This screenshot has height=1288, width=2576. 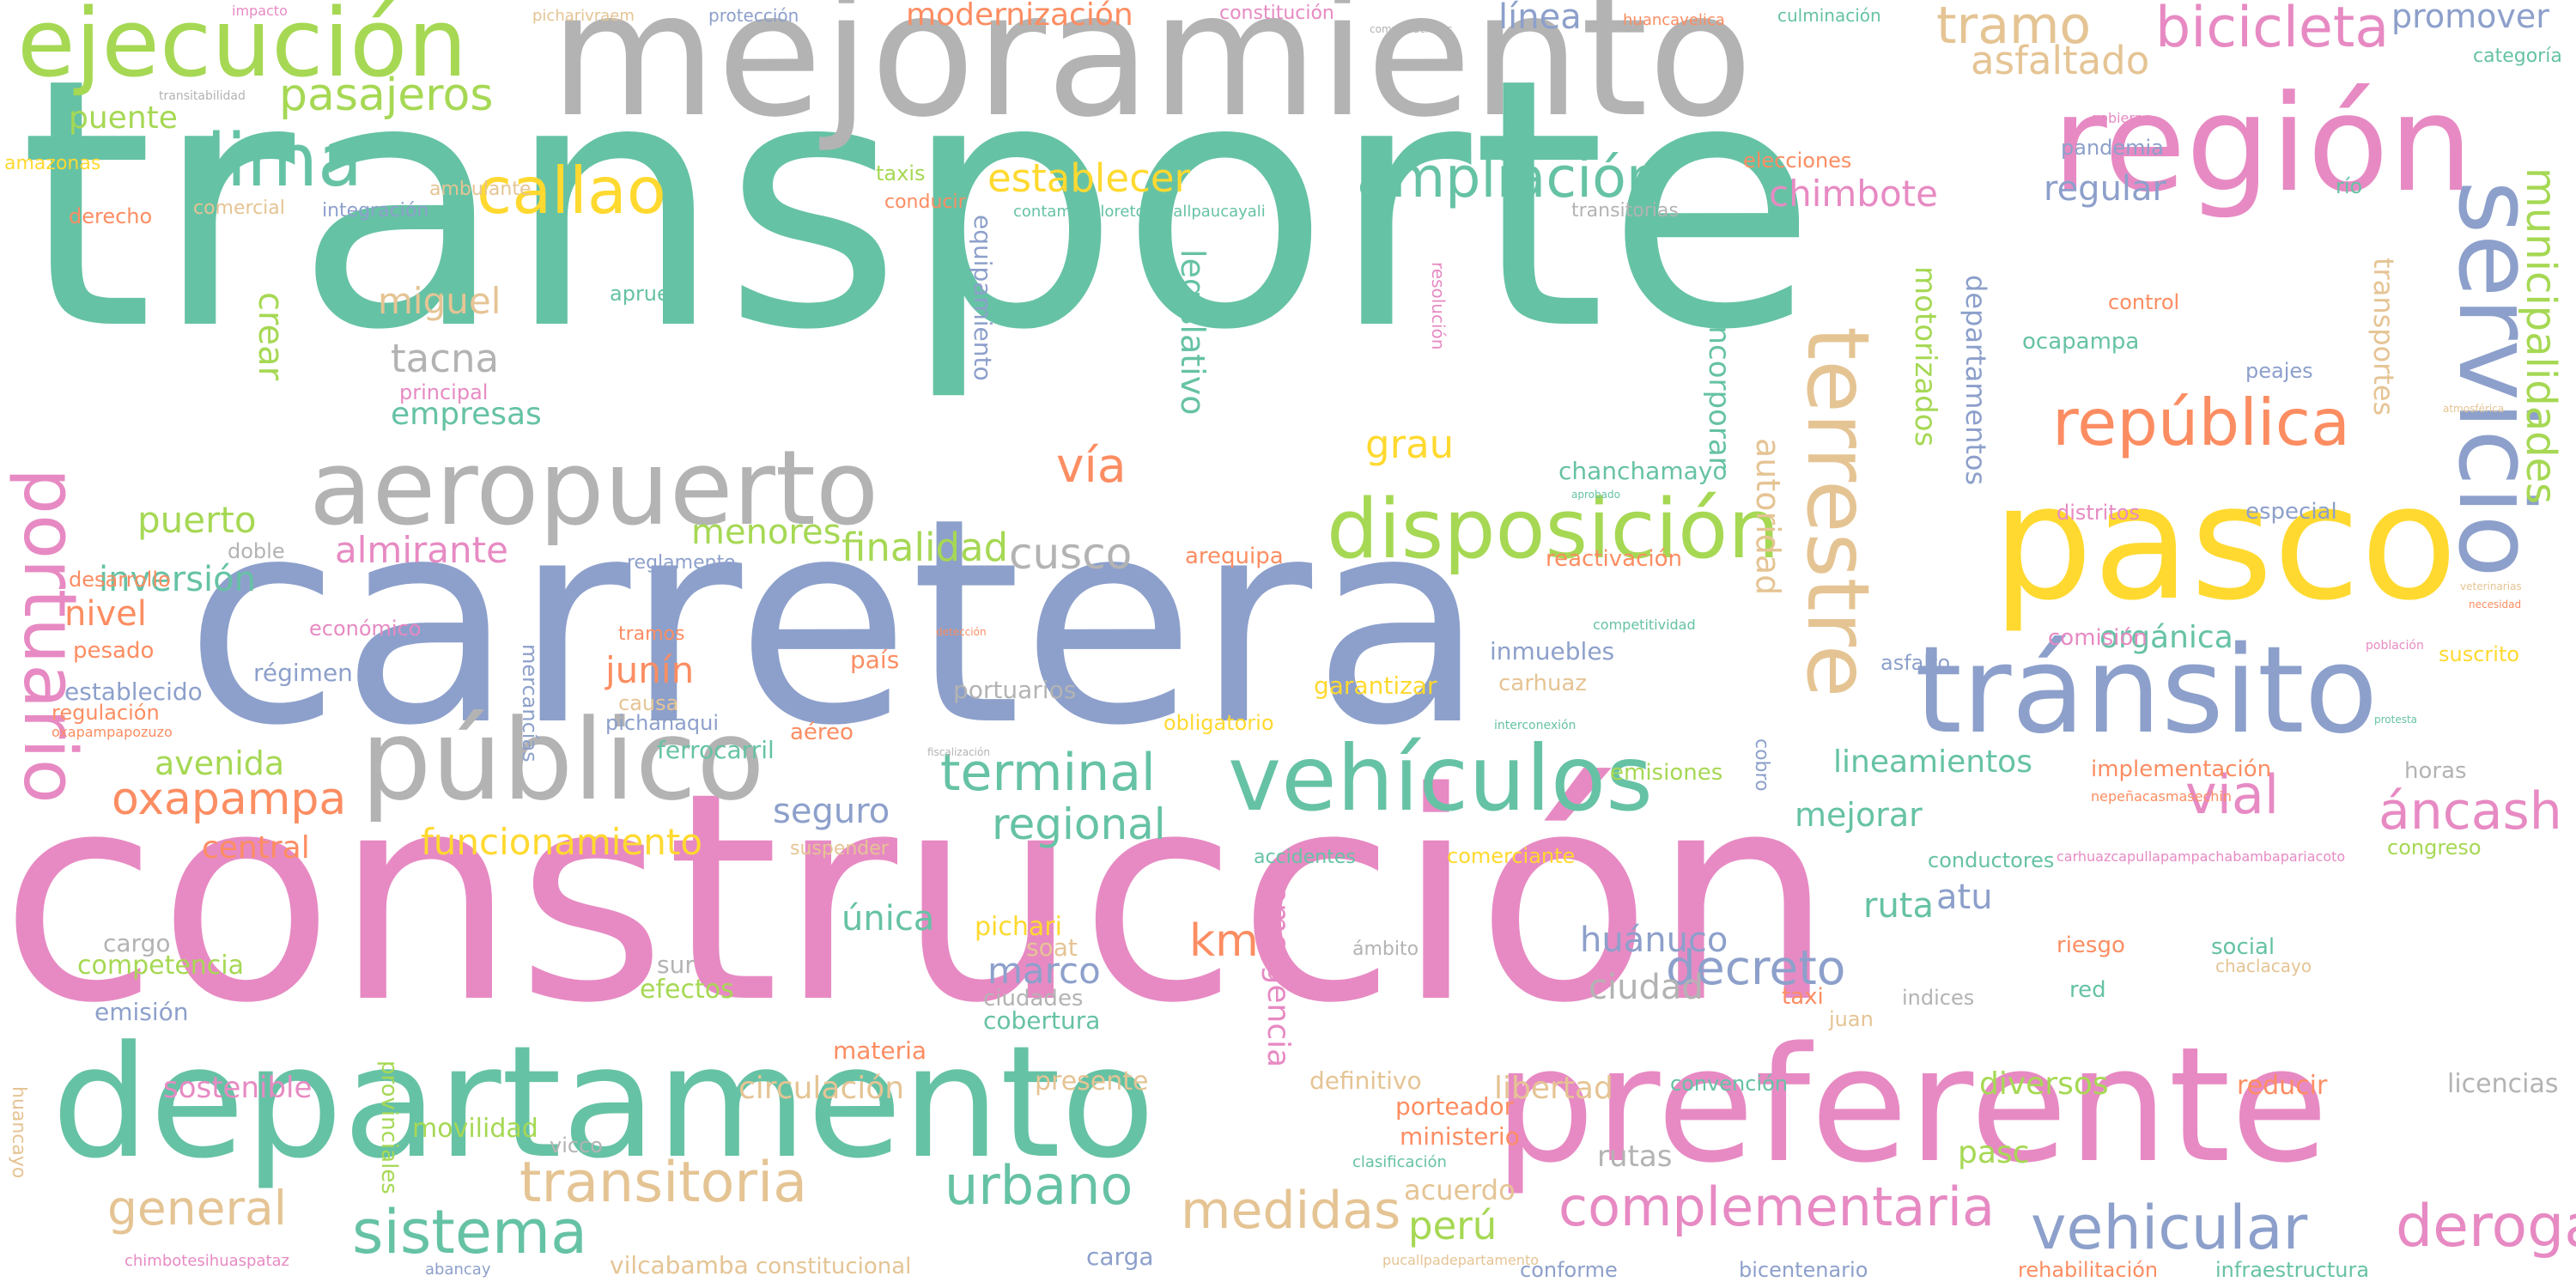 I want to click on word-aprobado: aprobado, so click(x=1595, y=495).